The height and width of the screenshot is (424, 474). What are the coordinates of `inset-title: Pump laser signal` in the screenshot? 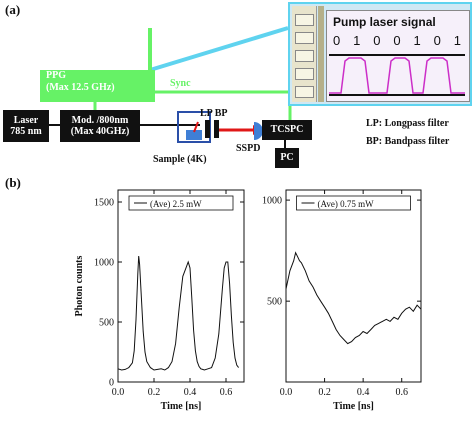 It's located at (384, 22).